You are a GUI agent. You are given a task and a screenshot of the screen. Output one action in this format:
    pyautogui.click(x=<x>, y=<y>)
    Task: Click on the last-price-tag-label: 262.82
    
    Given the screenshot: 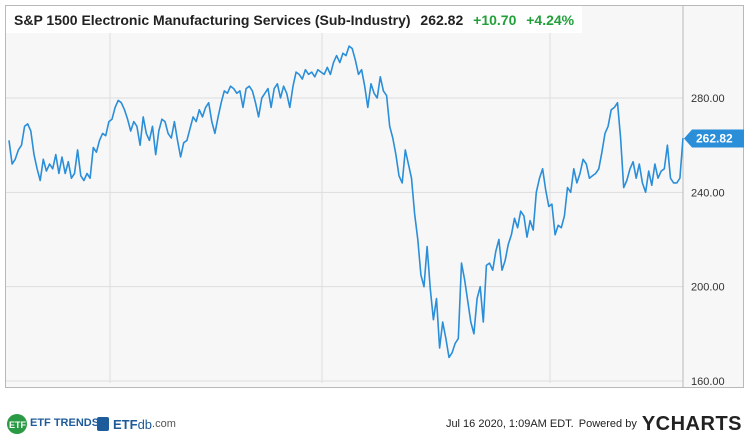 What is the action you would take?
    pyautogui.click(x=714, y=139)
    